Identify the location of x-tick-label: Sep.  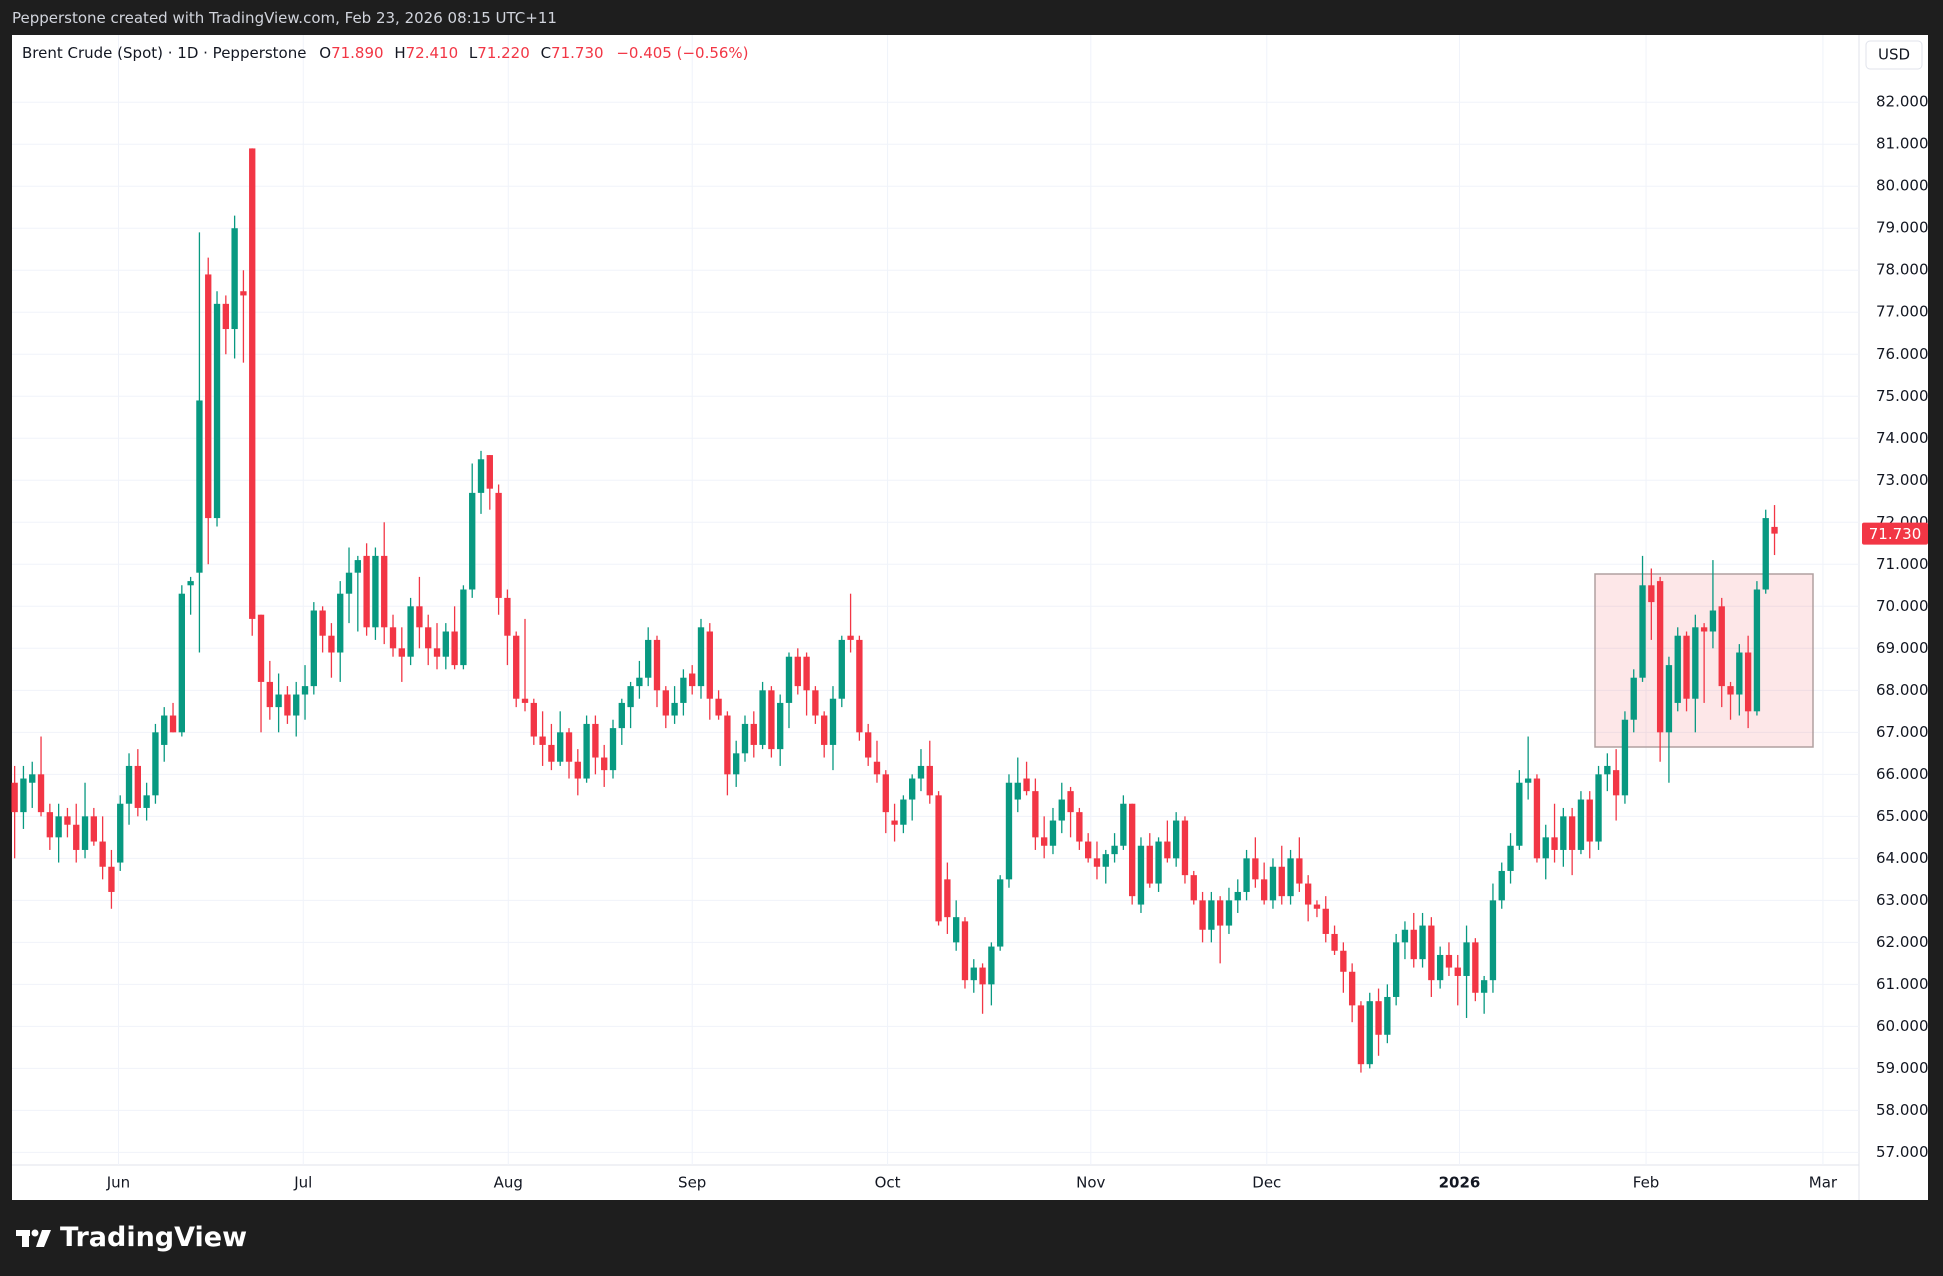
(692, 1183).